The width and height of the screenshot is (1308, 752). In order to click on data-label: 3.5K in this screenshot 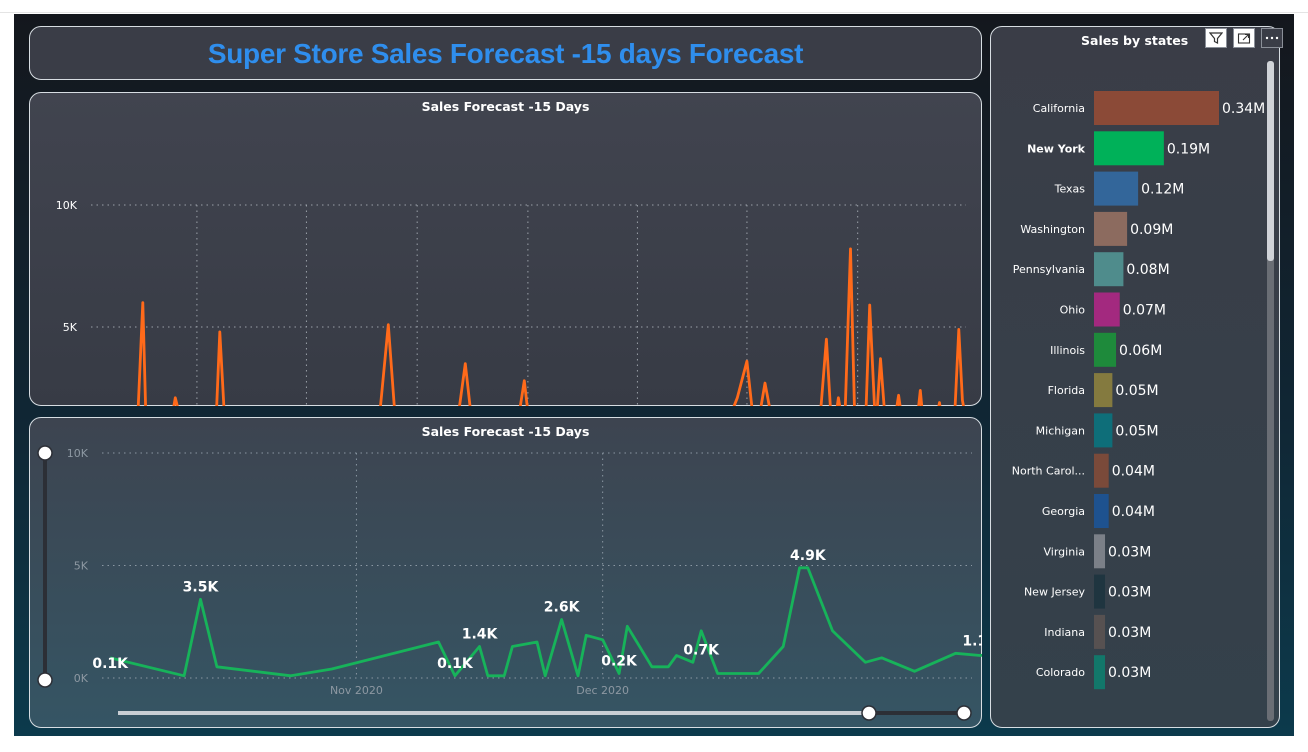, I will do `click(201, 587)`.